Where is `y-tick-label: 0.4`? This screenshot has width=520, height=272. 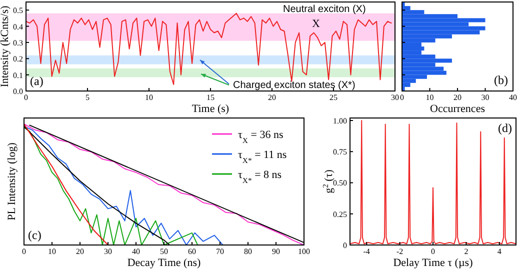 y-tick-label: 0.4 is located at coordinates (18, 27).